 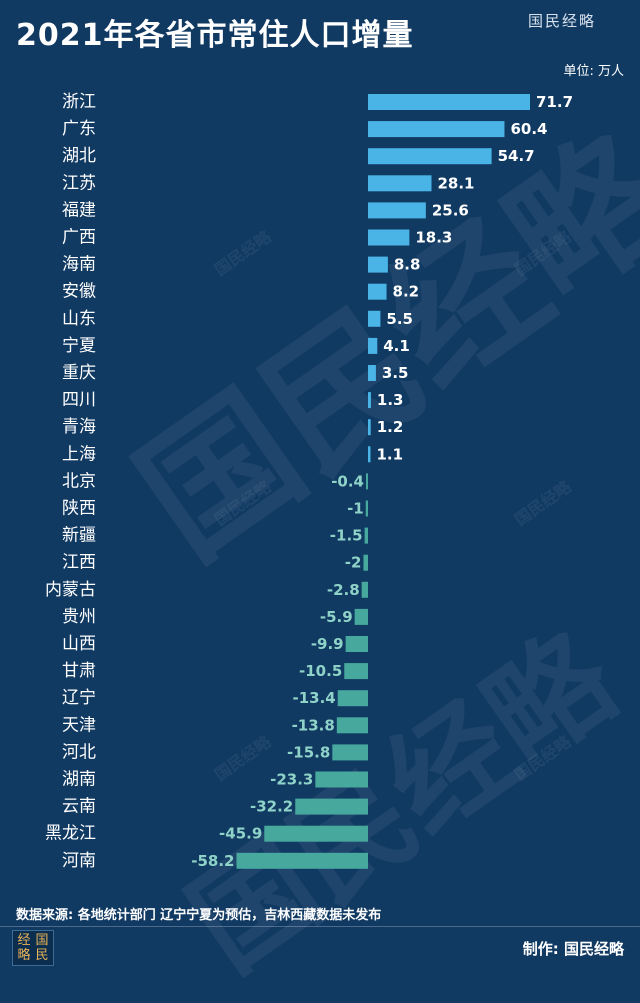 What do you see at coordinates (433, 238) in the screenshot?
I see `value-label: 18.3` at bounding box center [433, 238].